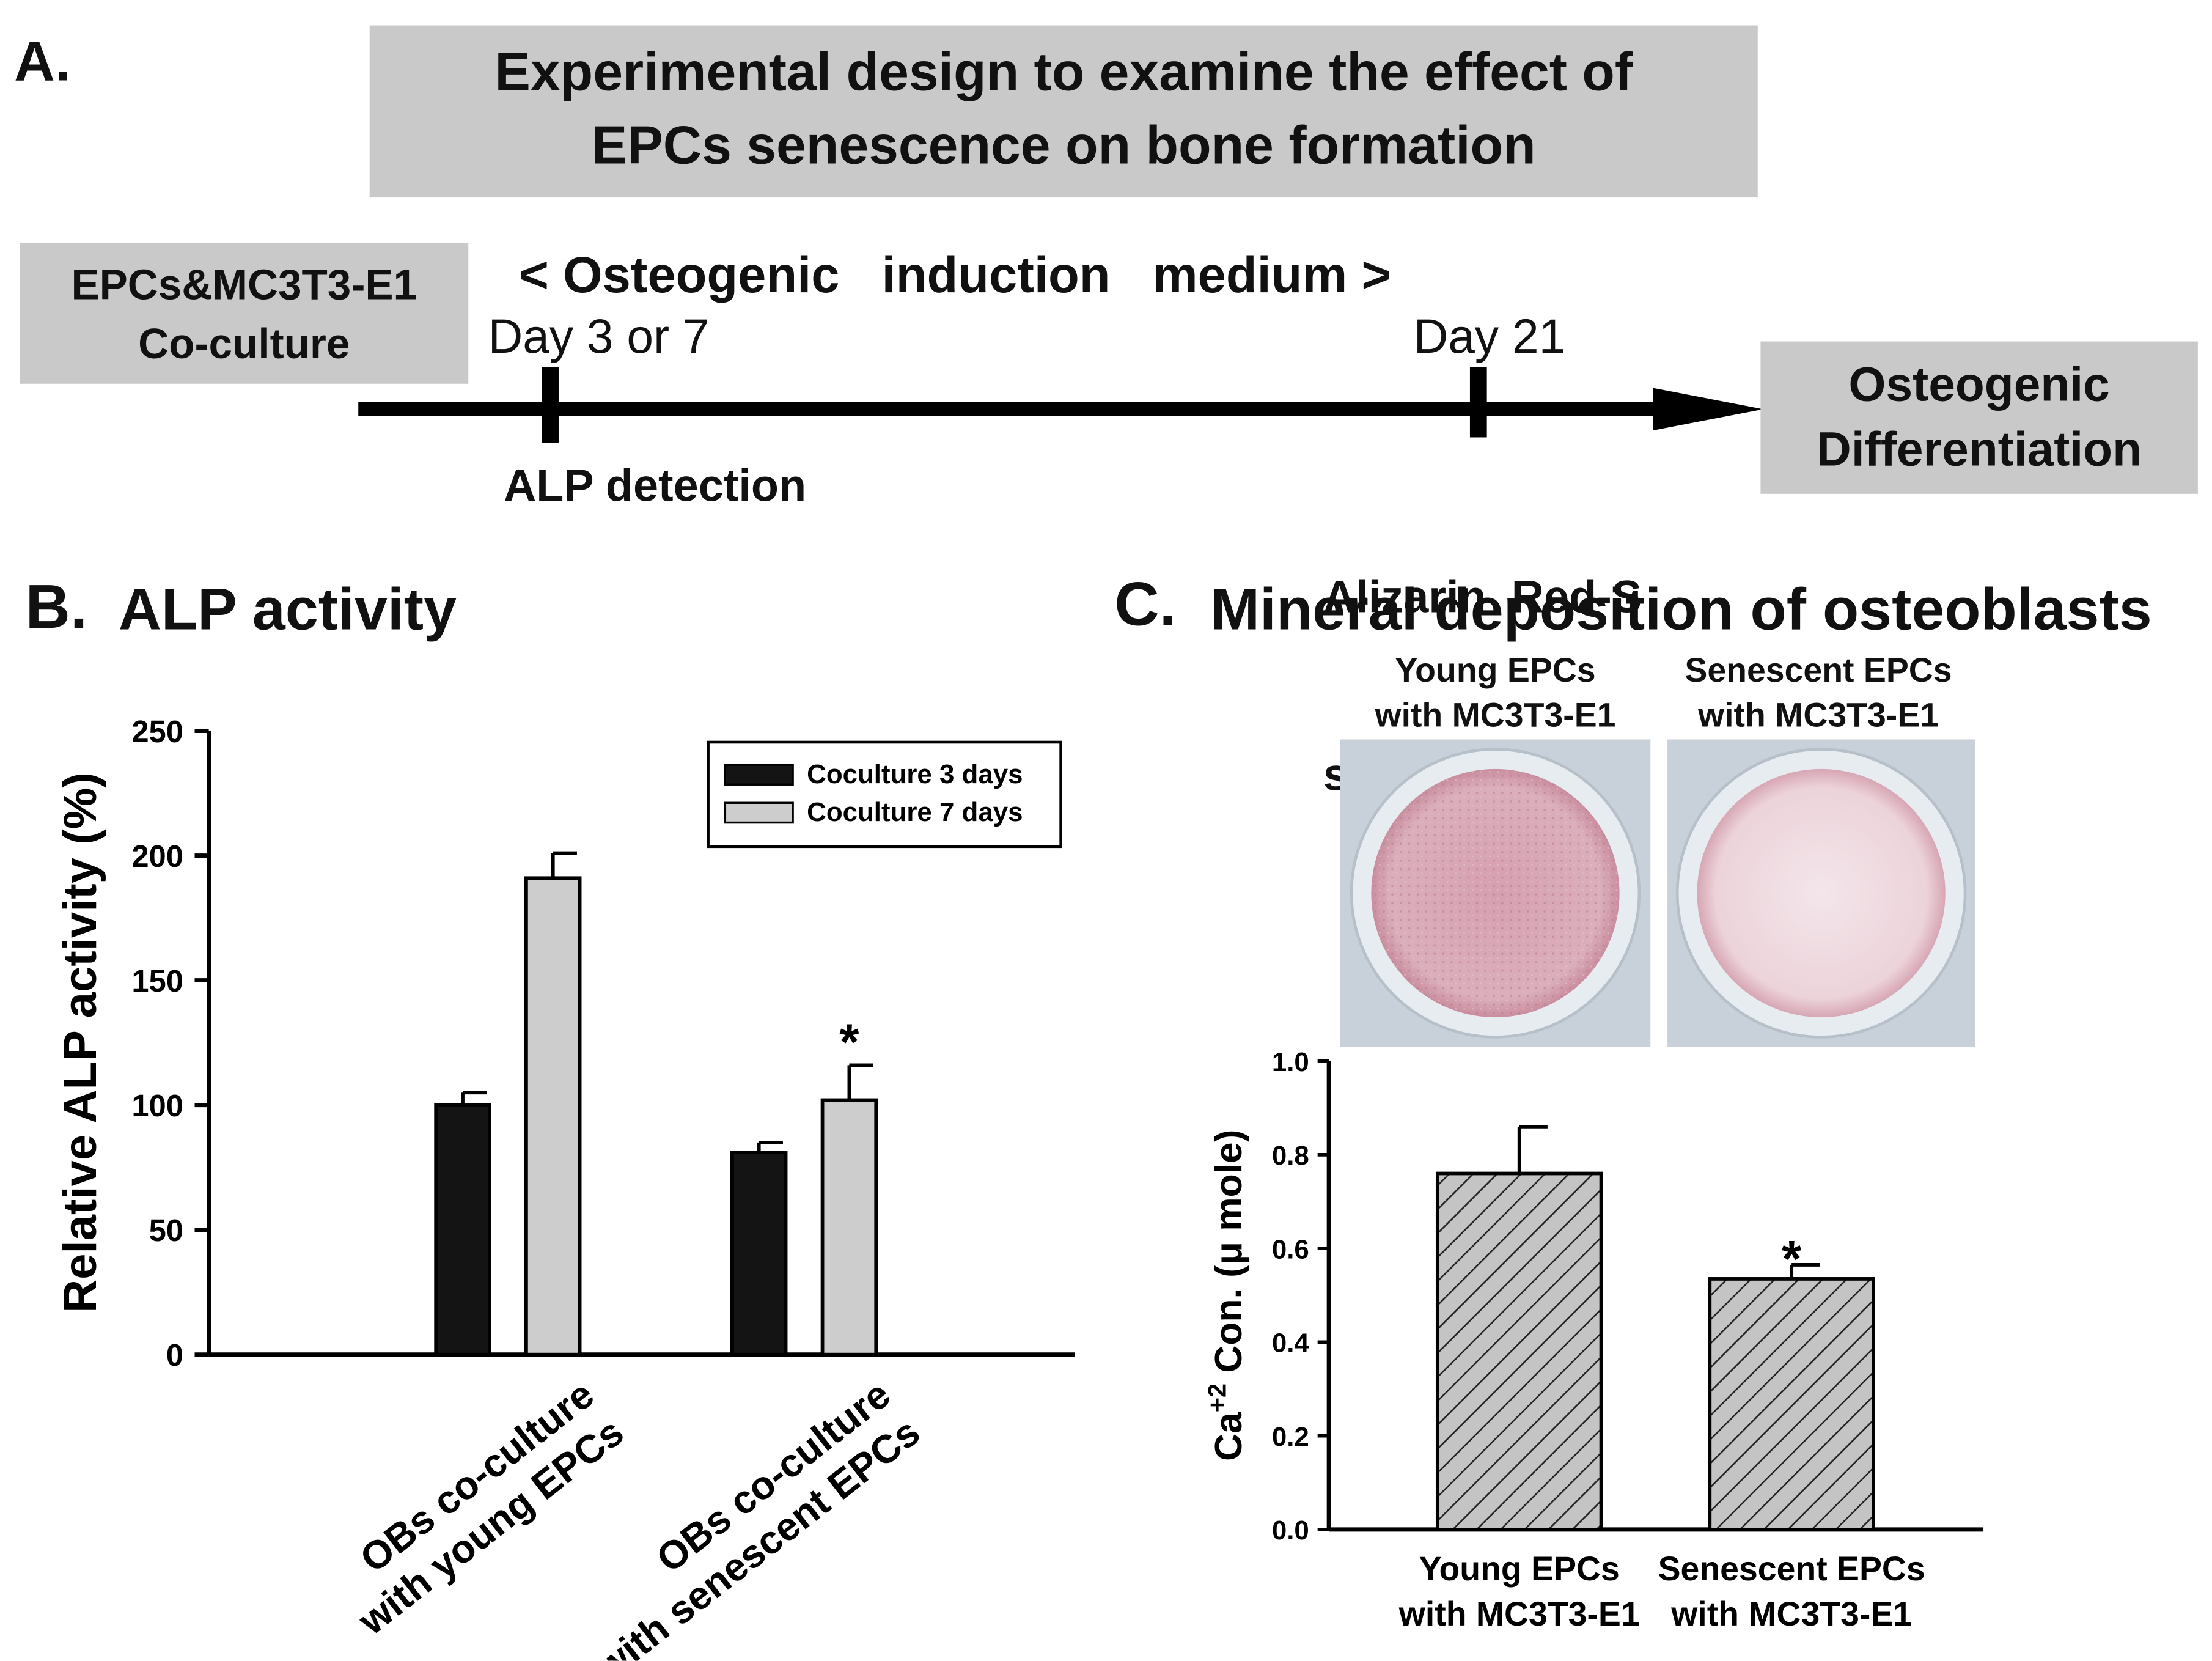 The height and width of the screenshot is (1661, 2212). I want to click on y-tick-label: 0, so click(174, 1355).